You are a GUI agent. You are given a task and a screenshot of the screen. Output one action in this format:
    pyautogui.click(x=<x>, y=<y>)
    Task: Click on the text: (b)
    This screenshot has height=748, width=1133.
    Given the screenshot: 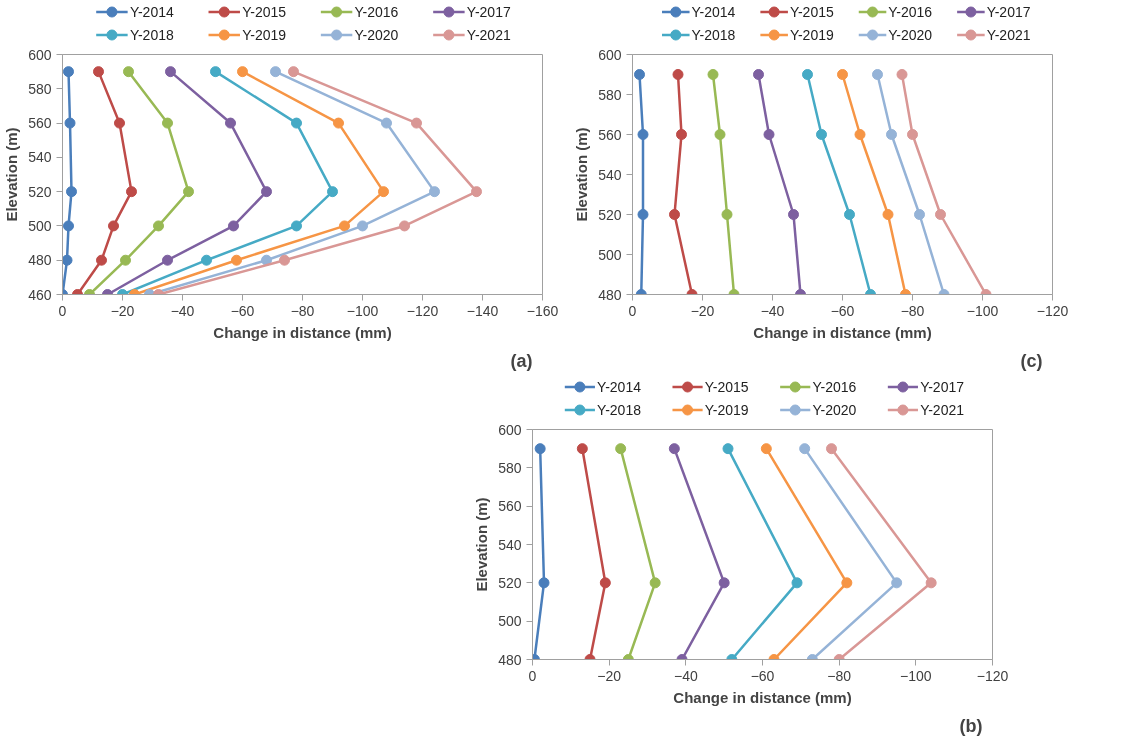 What is the action you would take?
    pyautogui.click(x=971, y=725)
    